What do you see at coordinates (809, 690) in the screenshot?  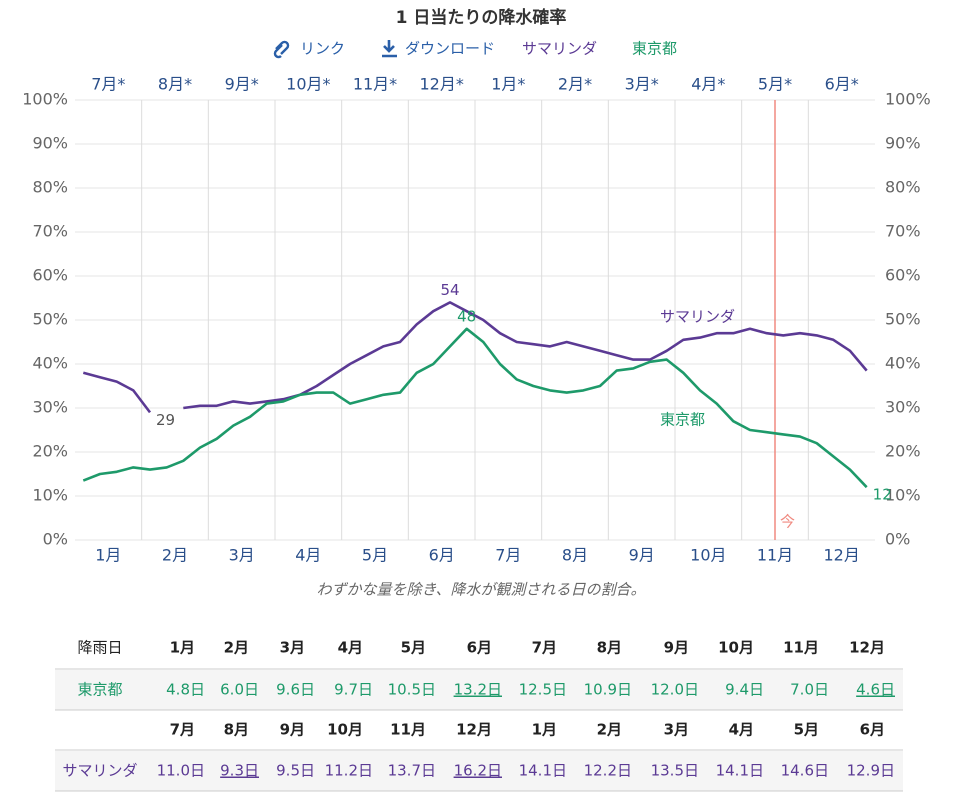 I see `table-cell: 7.0日` at bounding box center [809, 690].